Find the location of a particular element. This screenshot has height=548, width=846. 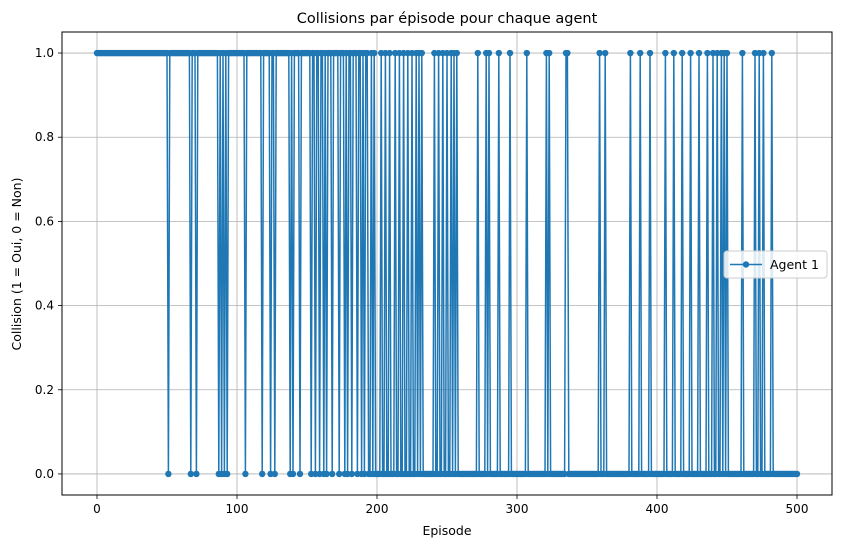

legend: Agent 1 is located at coordinates (775, 264).